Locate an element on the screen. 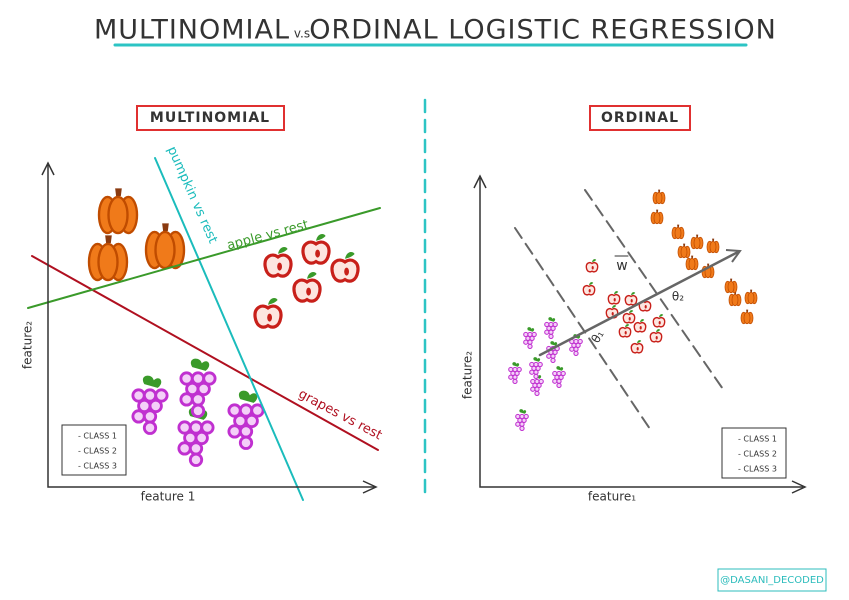 This screenshot has height=600, width=849. threshold-line is located at coordinates (655, 291).